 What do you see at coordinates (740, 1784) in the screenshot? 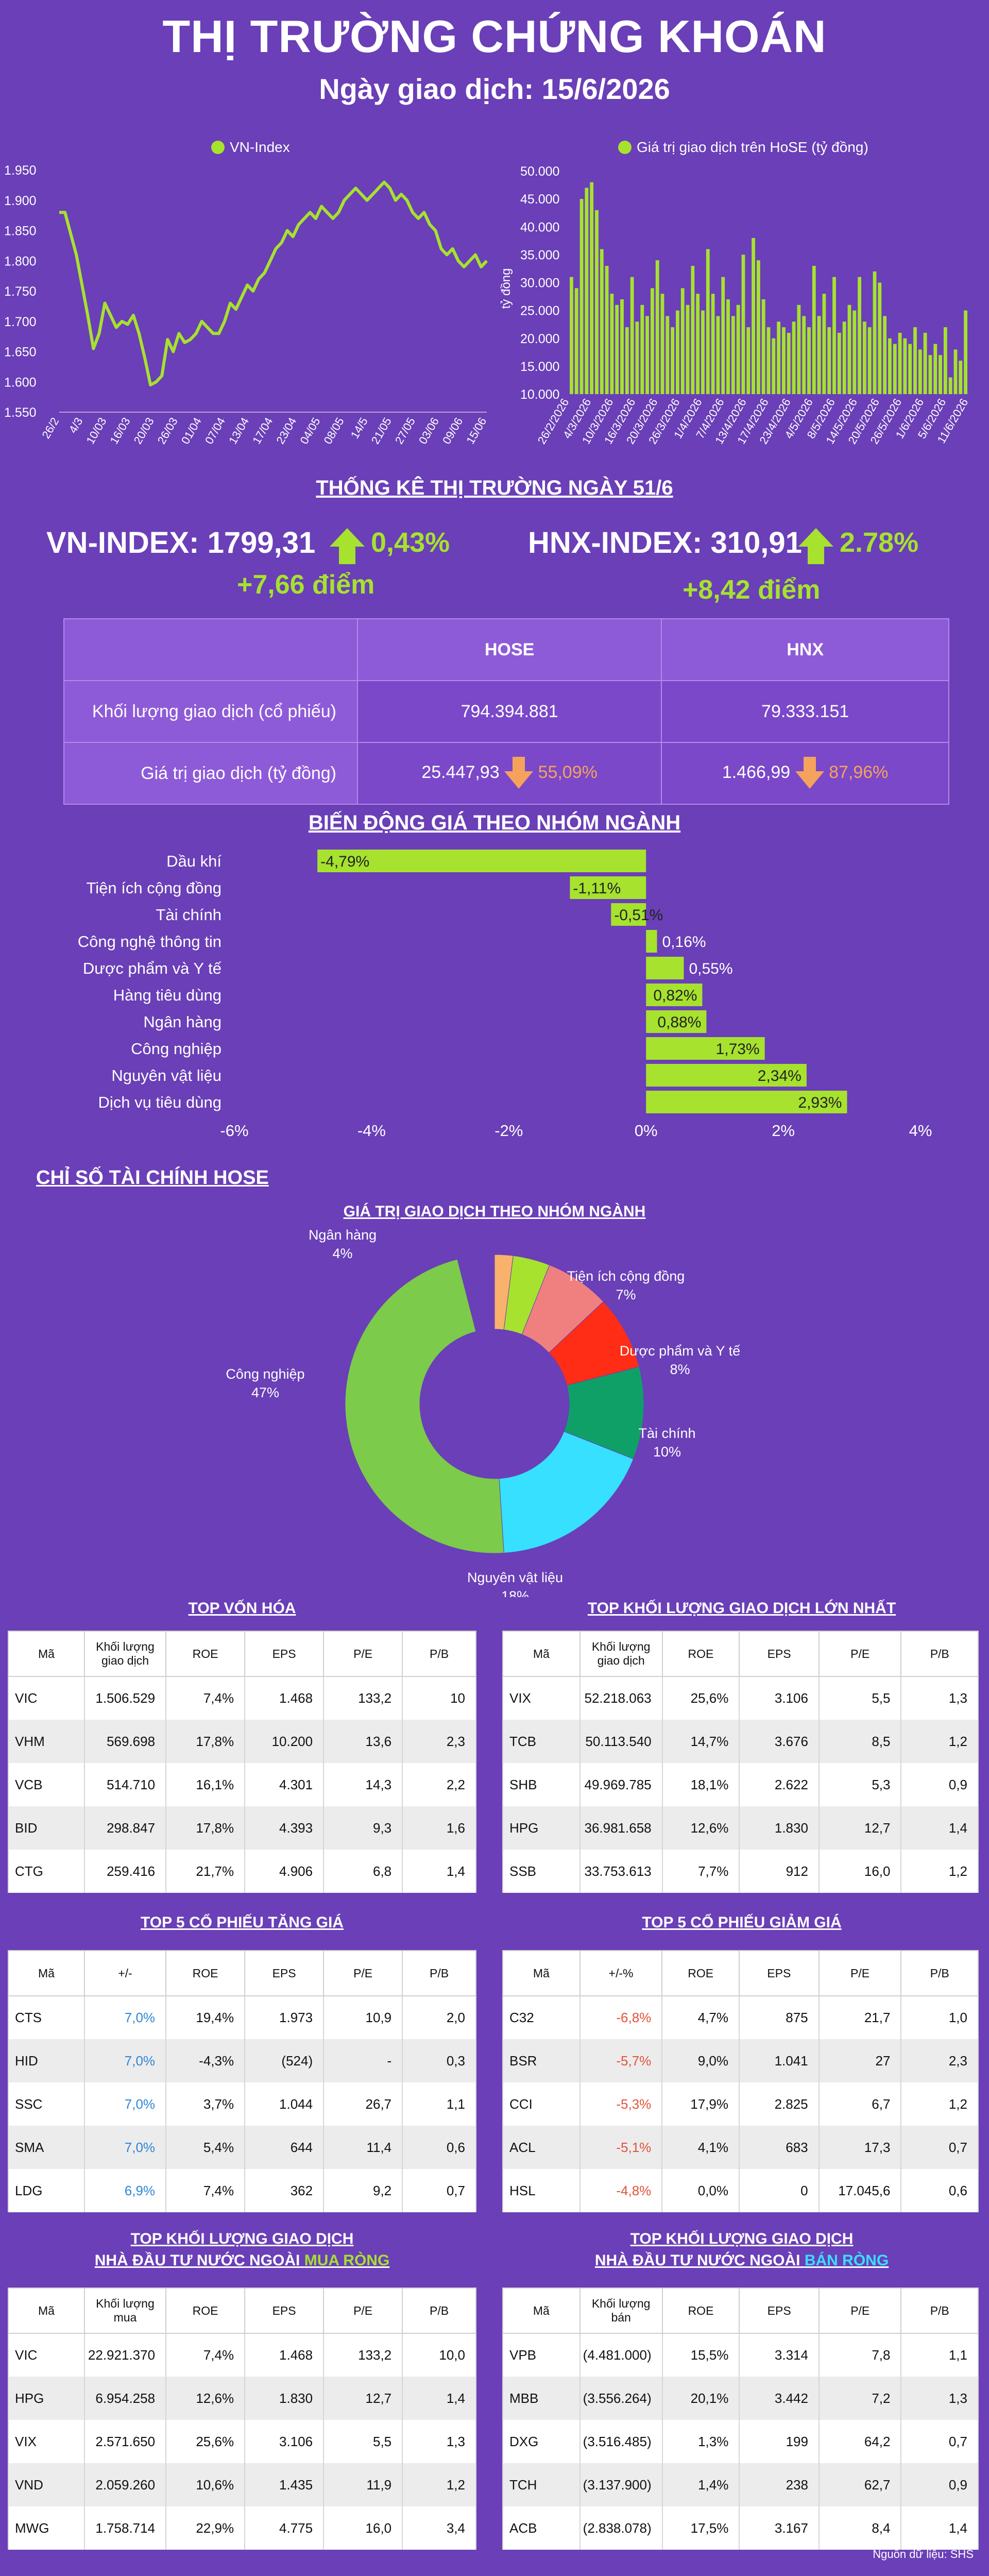
I see `table-row: SHB 49.969.785 18,1% 2.622 5,3 0,9` at bounding box center [740, 1784].